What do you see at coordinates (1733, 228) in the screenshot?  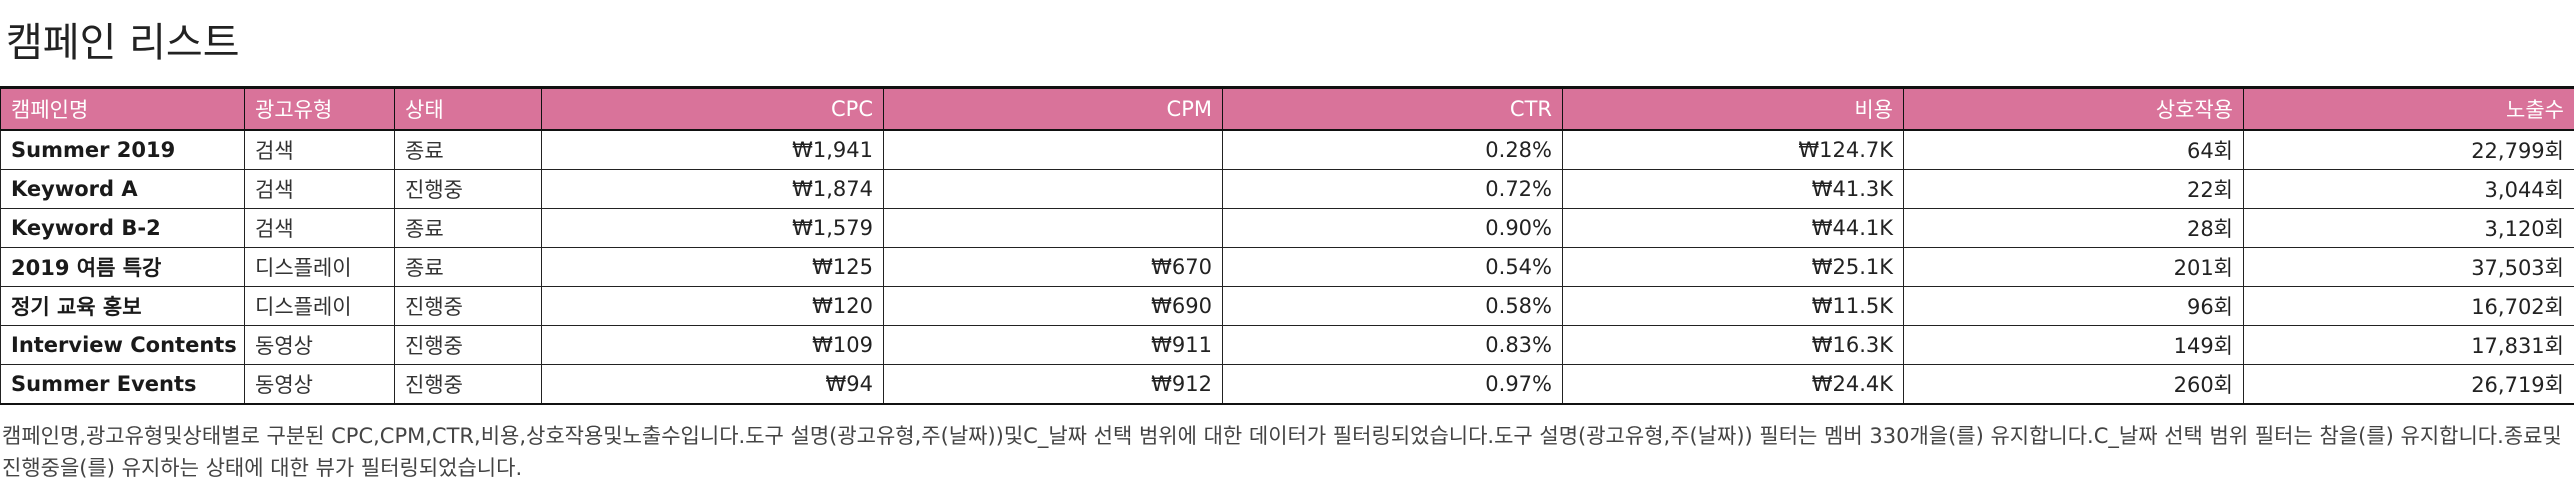 I see `cell-cost: ₩44.1K` at bounding box center [1733, 228].